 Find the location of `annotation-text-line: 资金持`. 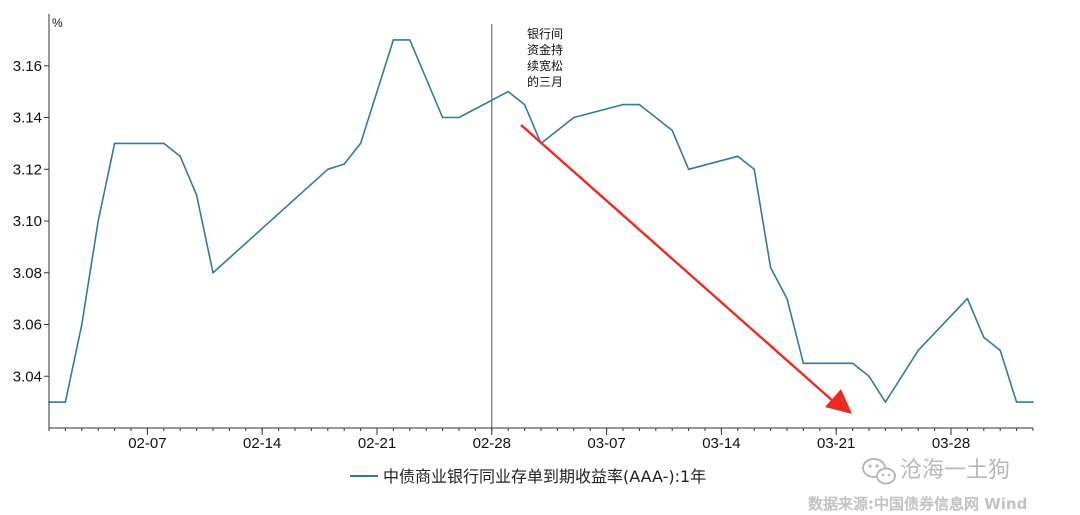

annotation-text-line: 资金持 is located at coordinates (545, 49).